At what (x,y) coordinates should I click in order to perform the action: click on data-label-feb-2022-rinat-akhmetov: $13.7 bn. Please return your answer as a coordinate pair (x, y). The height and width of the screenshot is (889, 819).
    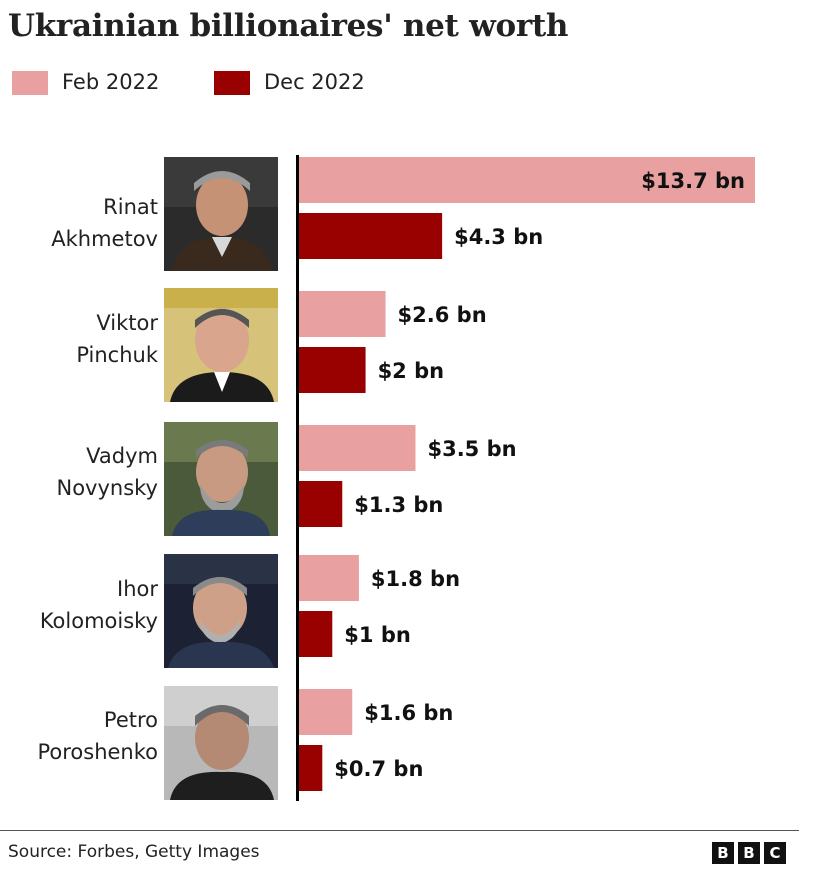
    Looking at the image, I should click on (693, 181).